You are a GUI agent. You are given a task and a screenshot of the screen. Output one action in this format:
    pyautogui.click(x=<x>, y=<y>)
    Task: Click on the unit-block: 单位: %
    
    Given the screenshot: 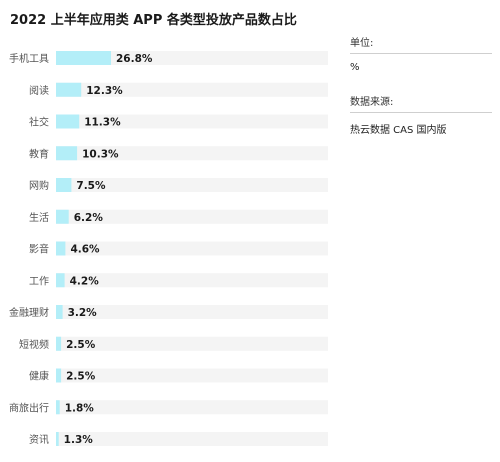 What is the action you would take?
    pyautogui.click(x=421, y=53)
    